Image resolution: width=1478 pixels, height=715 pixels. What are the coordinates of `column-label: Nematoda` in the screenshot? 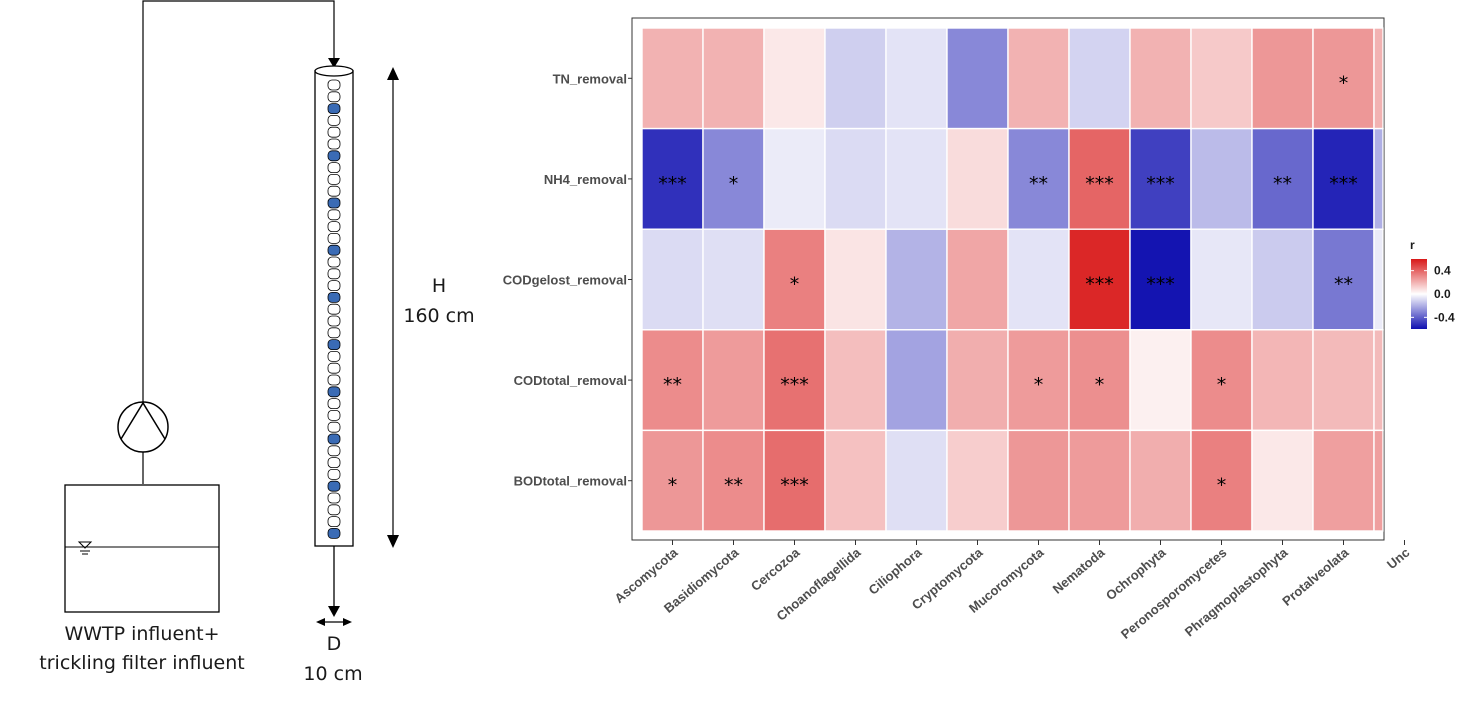 It's located at (1079, 570).